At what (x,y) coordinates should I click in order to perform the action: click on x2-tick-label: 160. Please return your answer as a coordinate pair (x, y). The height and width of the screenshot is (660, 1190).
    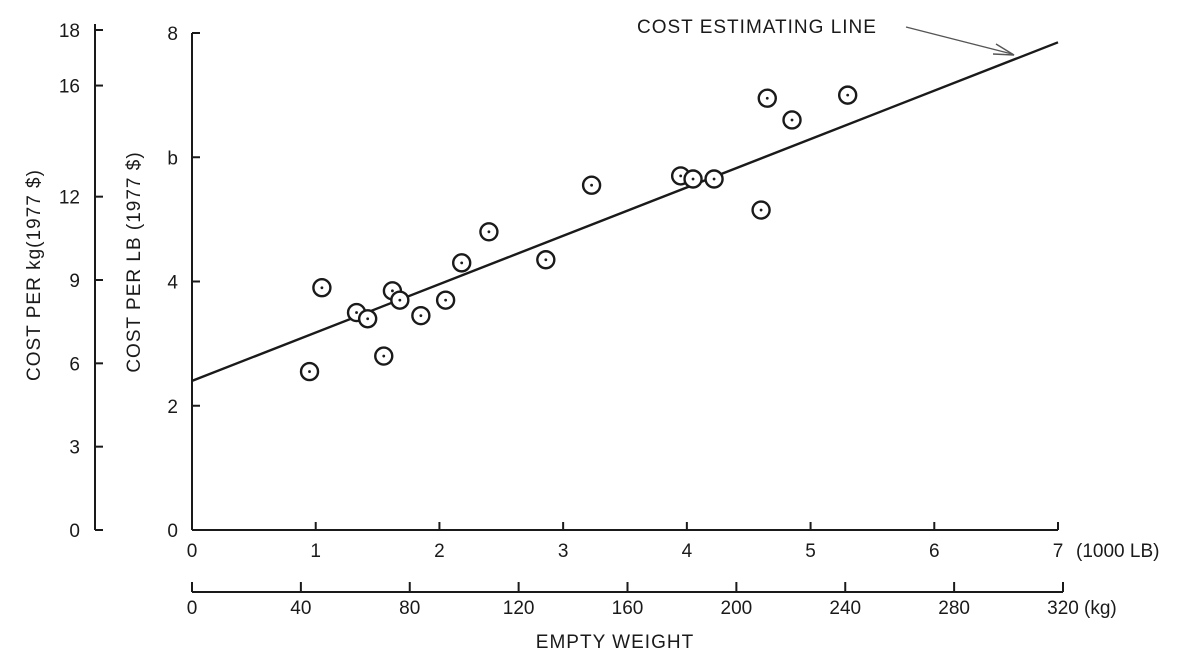
    Looking at the image, I should click on (628, 608).